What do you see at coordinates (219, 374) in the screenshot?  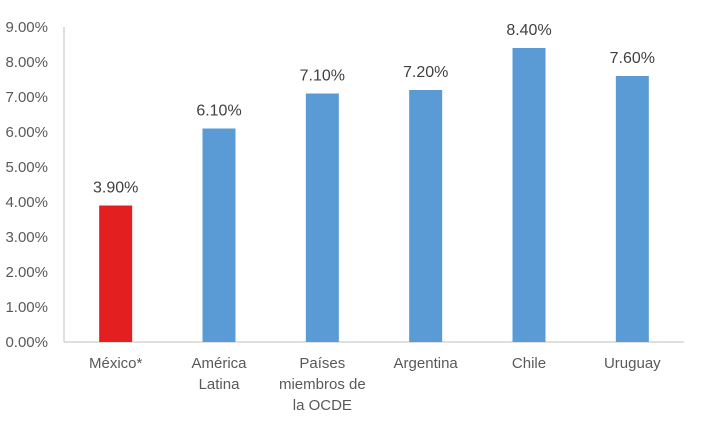 I see `category-label: América Latina` at bounding box center [219, 374].